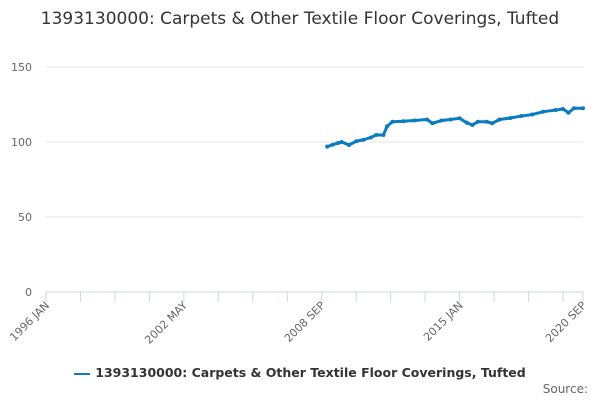  Describe the element at coordinates (25, 217) in the screenshot. I see `y-tick-label: 50` at that location.